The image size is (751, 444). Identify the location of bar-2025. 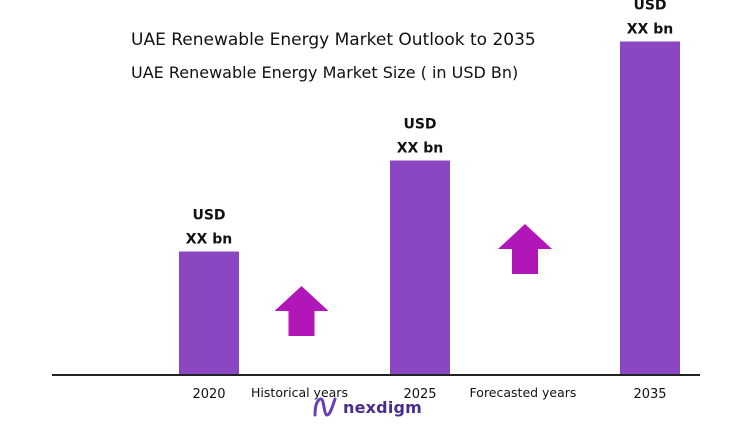
(420, 267).